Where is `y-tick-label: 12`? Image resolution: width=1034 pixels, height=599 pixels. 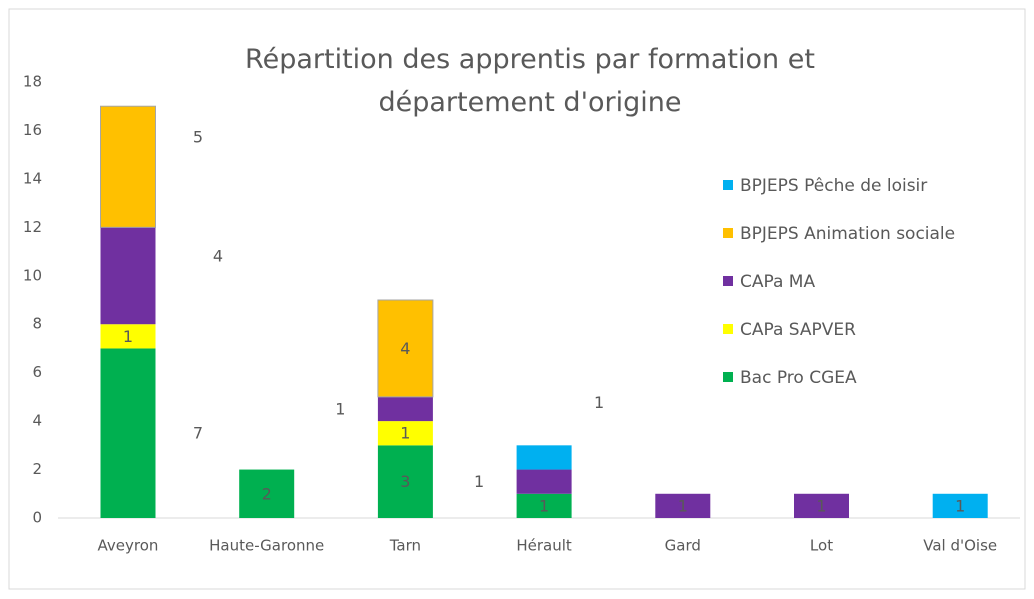
y-tick-label: 12 is located at coordinates (32, 227).